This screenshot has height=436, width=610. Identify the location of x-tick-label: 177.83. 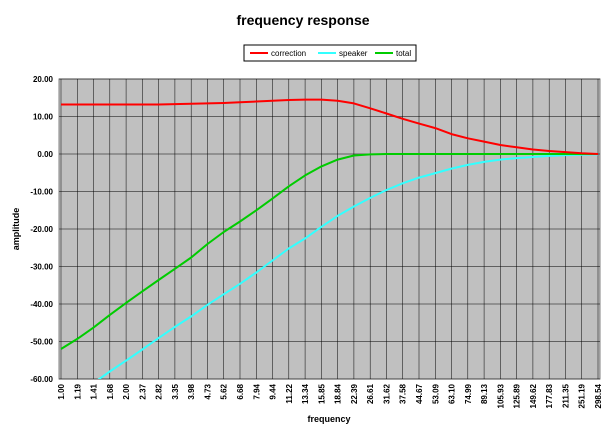
(549, 395).